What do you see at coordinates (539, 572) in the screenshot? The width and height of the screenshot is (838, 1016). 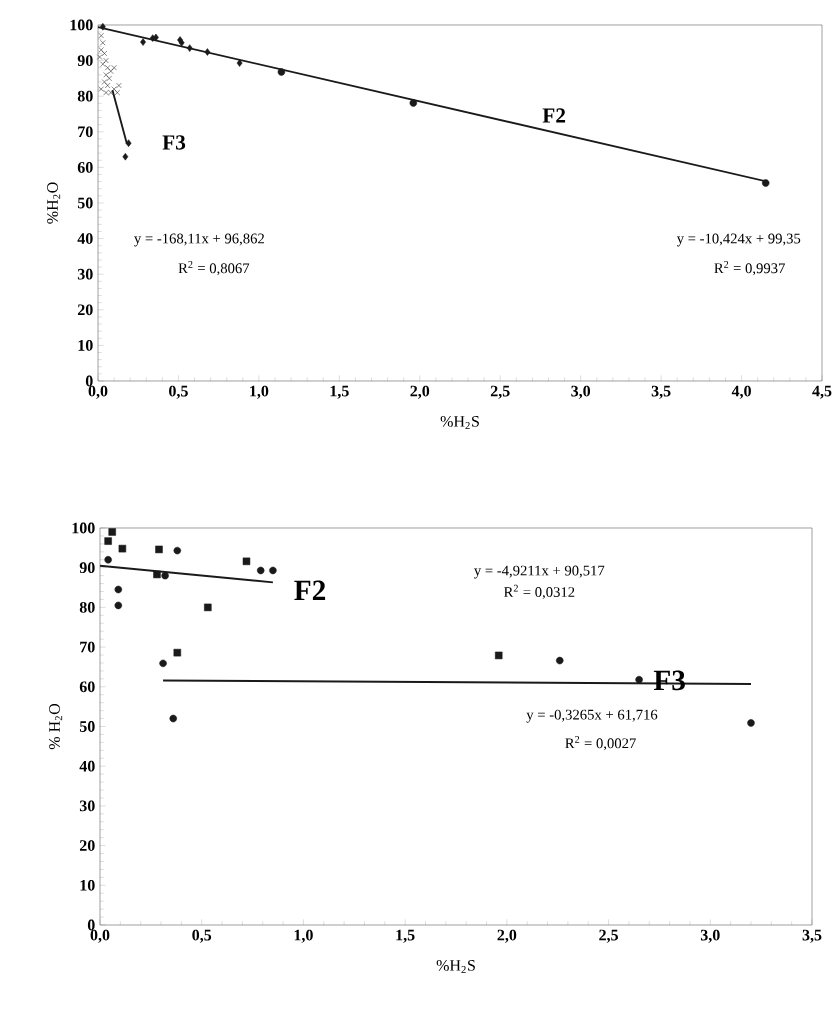 I see `annotation: y = -4,9211x + 90,517` at bounding box center [539, 572].